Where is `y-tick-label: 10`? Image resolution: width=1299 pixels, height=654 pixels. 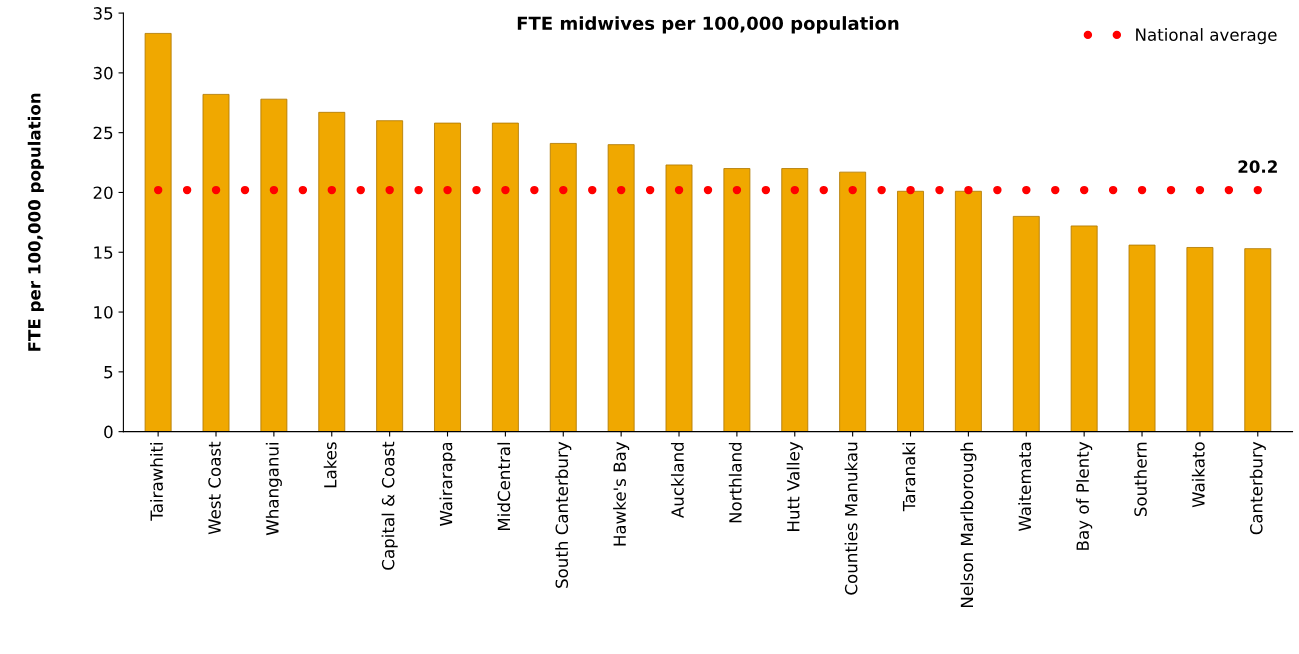
y-tick-label: 10 is located at coordinates (103, 312).